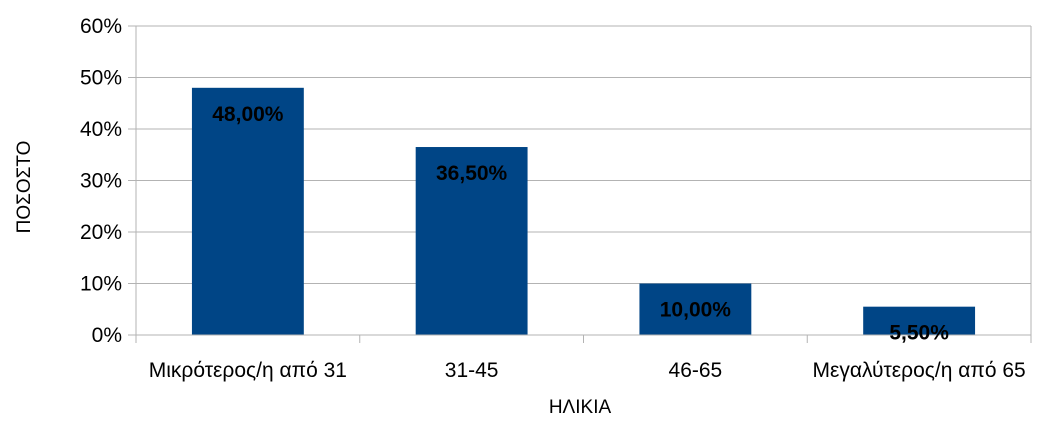 The width and height of the screenshot is (1056, 427). I want to click on y-tick-label: 20%, so click(101, 232).